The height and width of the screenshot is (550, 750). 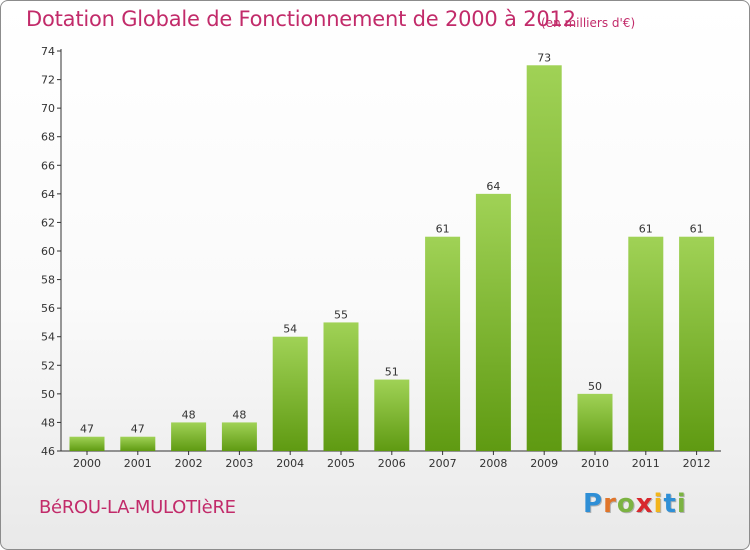 I want to click on logo-letter: t, so click(x=670, y=504).